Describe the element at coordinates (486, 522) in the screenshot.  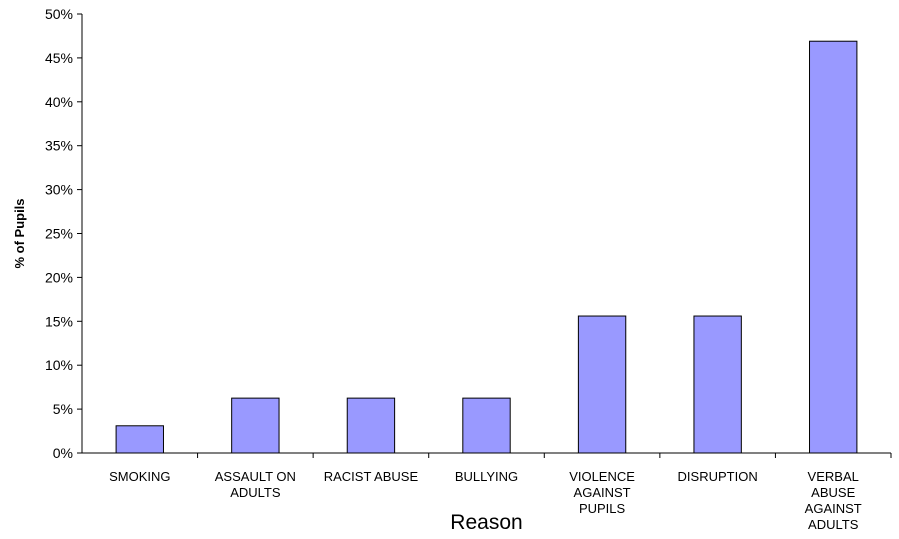
I see `x-axis-label: Reason` at that location.